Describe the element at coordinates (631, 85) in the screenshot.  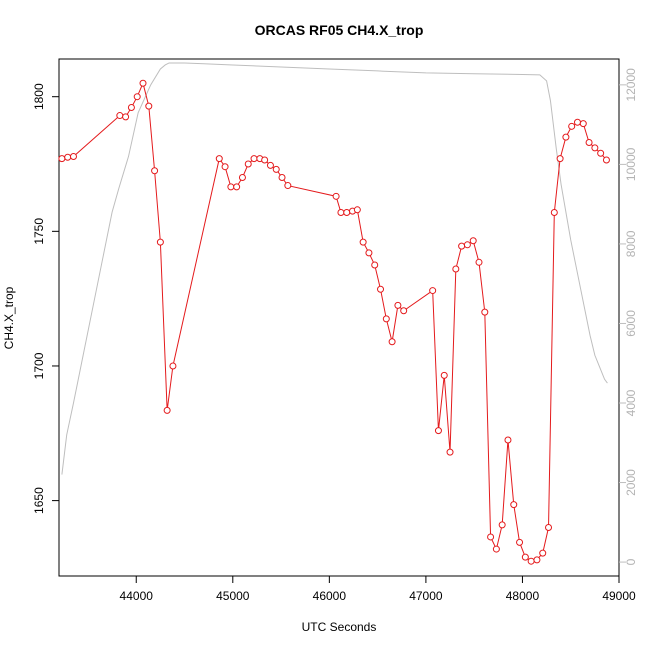
I see `y2-tick-label: 12000` at that location.